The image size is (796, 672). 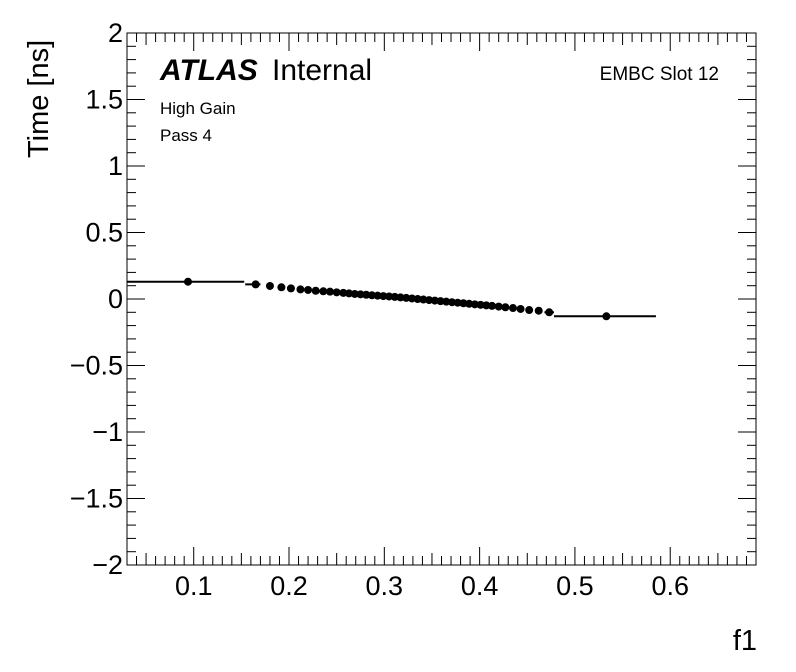 What do you see at coordinates (186, 135) in the screenshot?
I see `pass-label: Pass 4` at bounding box center [186, 135].